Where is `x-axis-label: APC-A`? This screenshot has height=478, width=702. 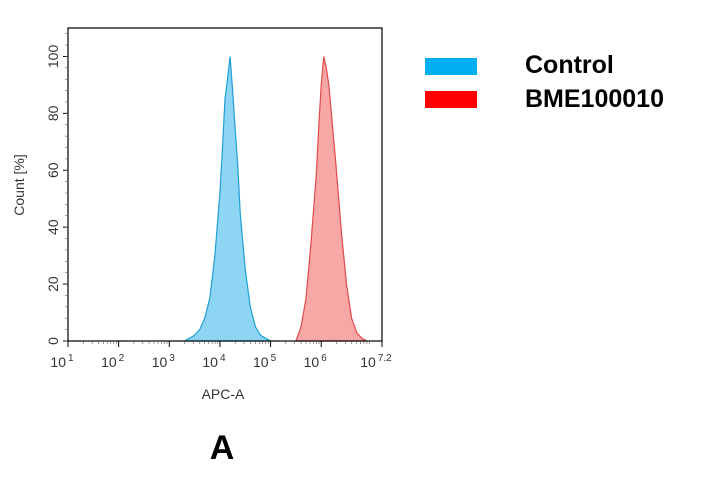 x-axis-label: APC-A is located at coordinates (223, 394).